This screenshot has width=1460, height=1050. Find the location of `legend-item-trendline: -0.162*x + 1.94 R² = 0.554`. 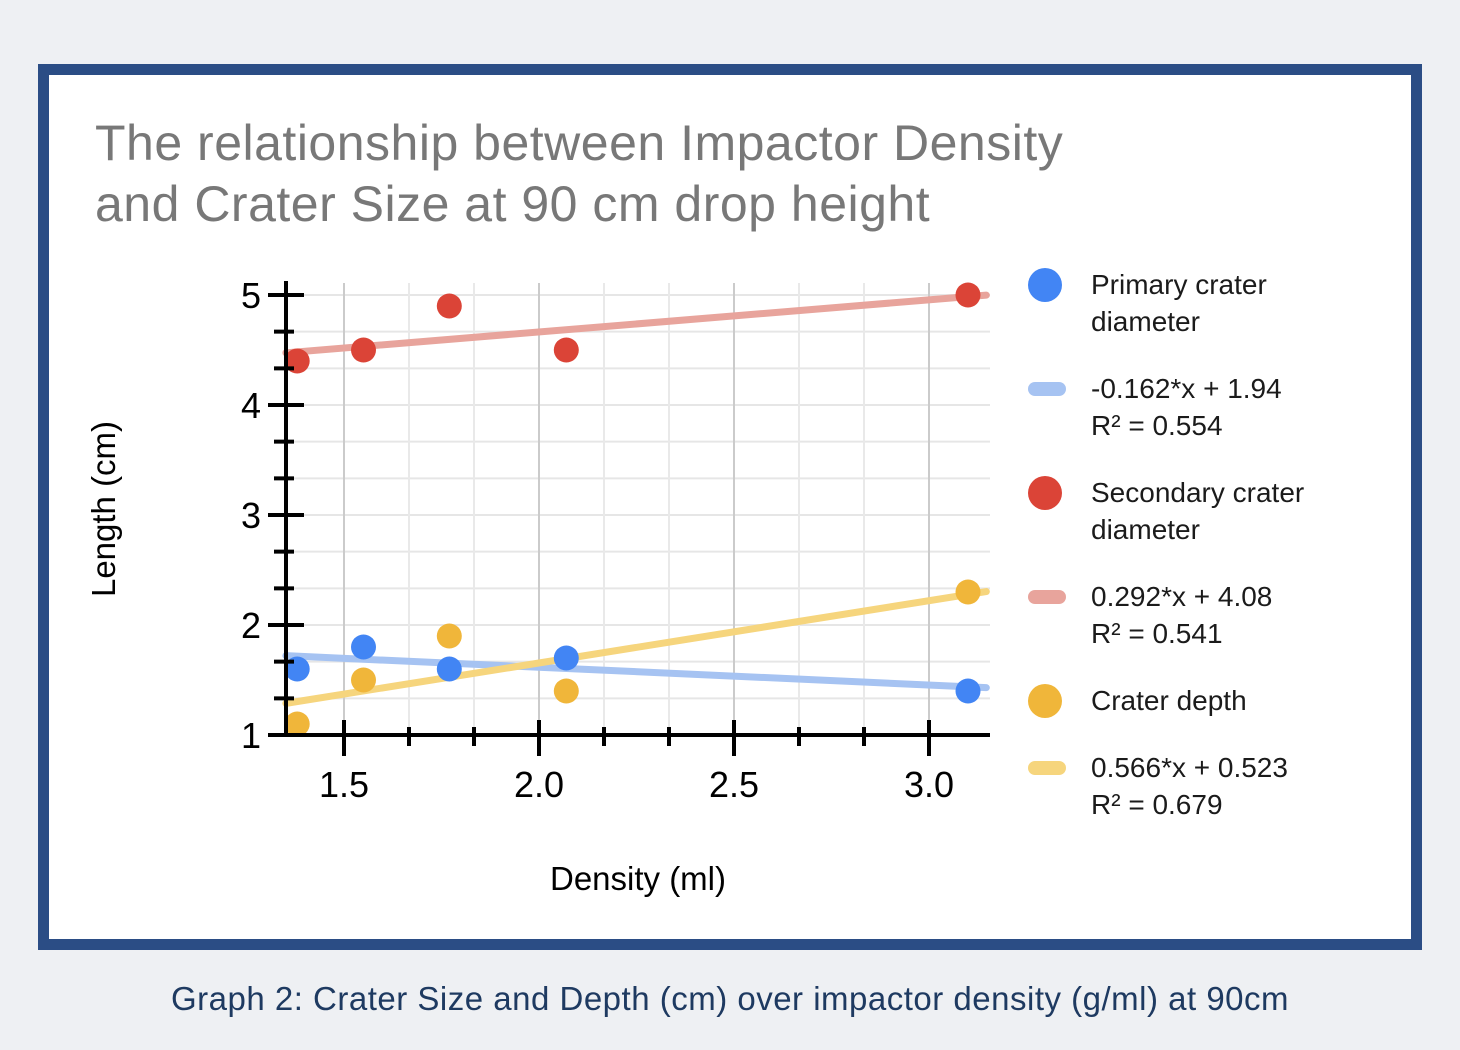

legend-item-trendline: -0.162*x + 1.94 R² = 0.554 is located at coordinates (1203, 407).